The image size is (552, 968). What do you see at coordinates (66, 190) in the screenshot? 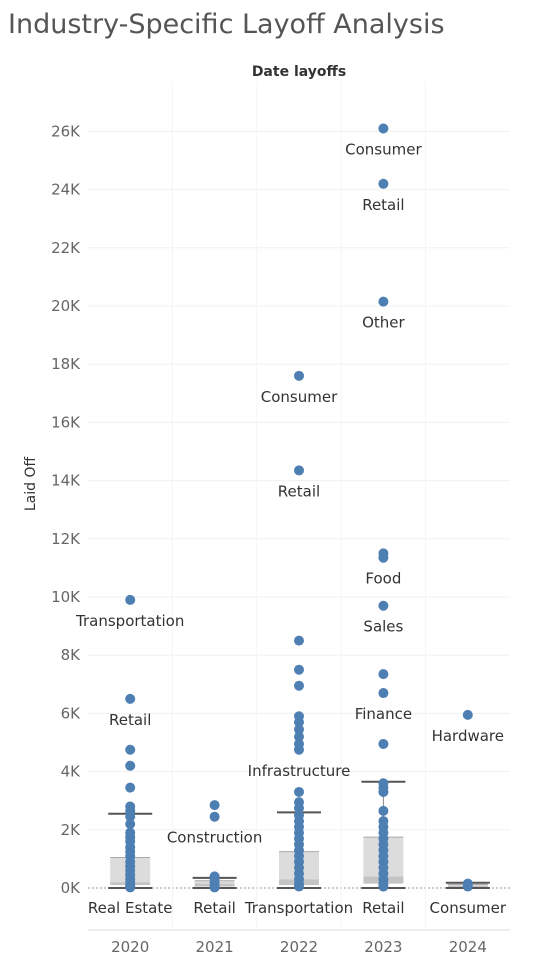
I see `y-tick-label: 24K` at bounding box center [66, 190].